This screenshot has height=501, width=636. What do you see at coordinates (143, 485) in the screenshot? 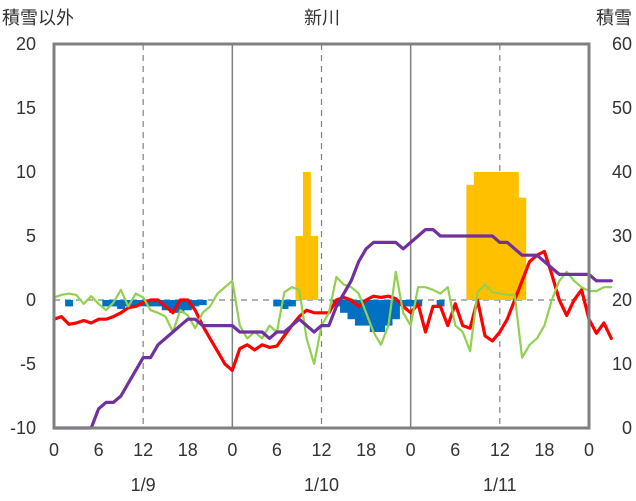
I see `day-label: 1/9` at bounding box center [143, 485].